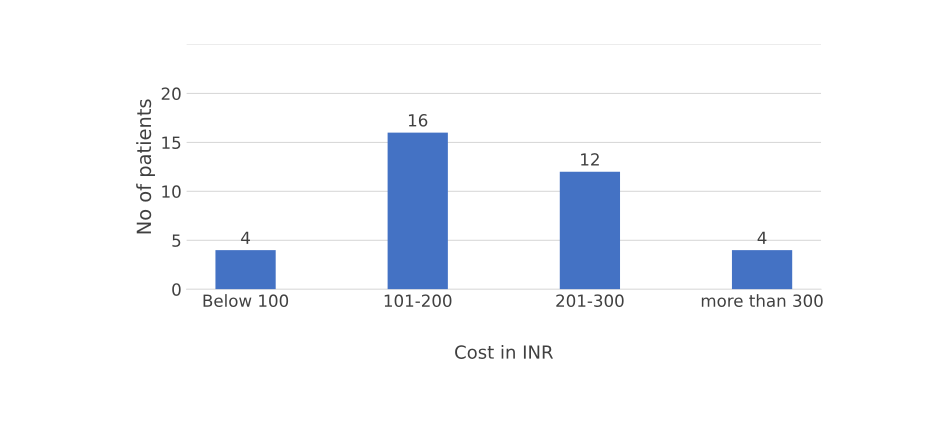 This screenshot has height=445, width=933. What do you see at coordinates (590, 301) in the screenshot?
I see `x-tick-label: 201-300` at bounding box center [590, 301].